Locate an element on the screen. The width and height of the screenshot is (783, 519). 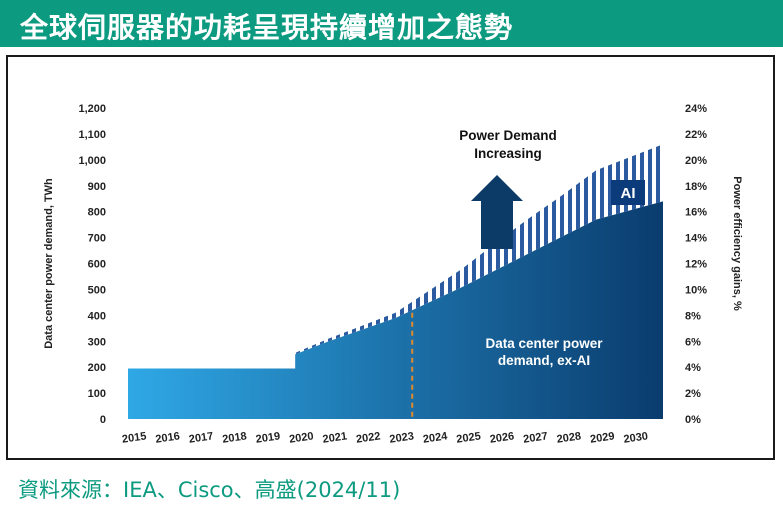
x-tick-label: 2015 is located at coordinates (134, 437).